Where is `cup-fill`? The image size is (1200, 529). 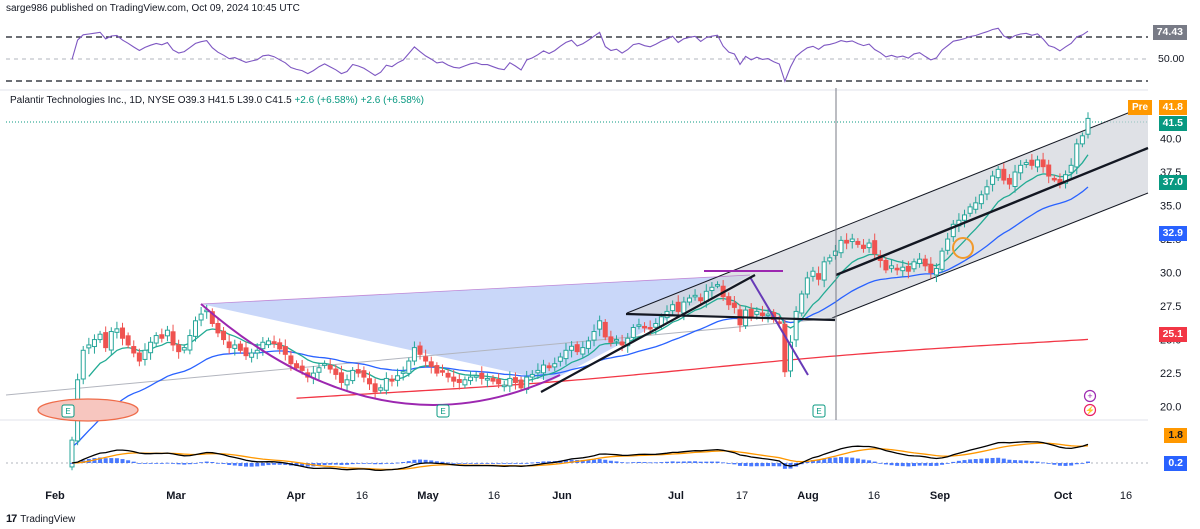
cup-fill is located at coordinates (475, 328).